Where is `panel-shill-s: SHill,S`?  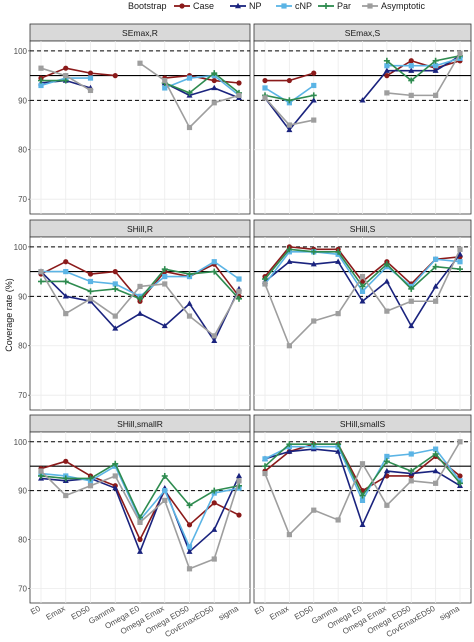 panel-shill-s: SHill,S is located at coordinates (362, 315).